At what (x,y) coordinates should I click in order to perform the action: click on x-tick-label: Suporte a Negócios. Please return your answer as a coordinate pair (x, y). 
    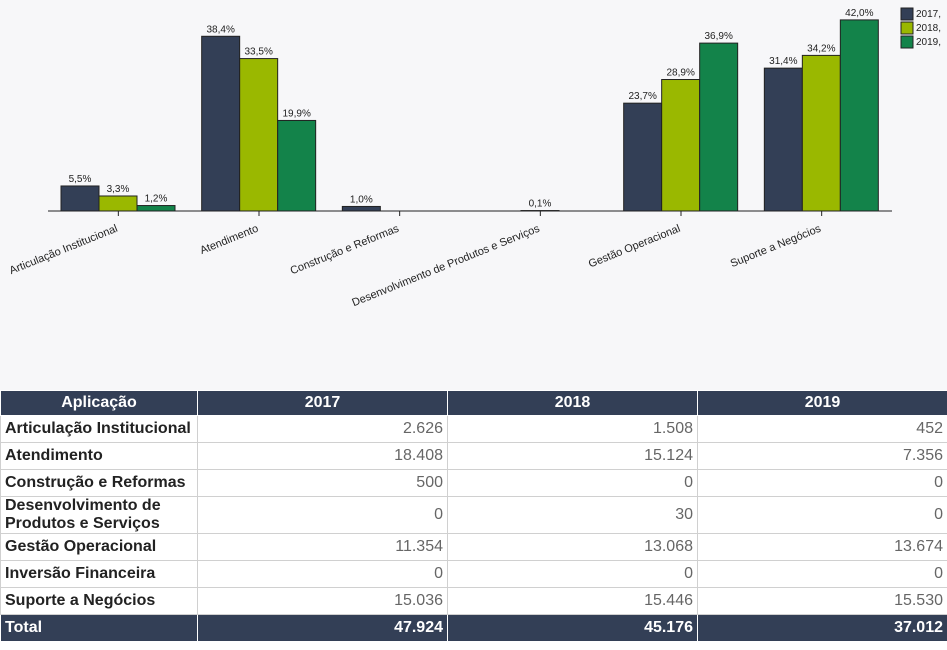
    Looking at the image, I should click on (776, 246).